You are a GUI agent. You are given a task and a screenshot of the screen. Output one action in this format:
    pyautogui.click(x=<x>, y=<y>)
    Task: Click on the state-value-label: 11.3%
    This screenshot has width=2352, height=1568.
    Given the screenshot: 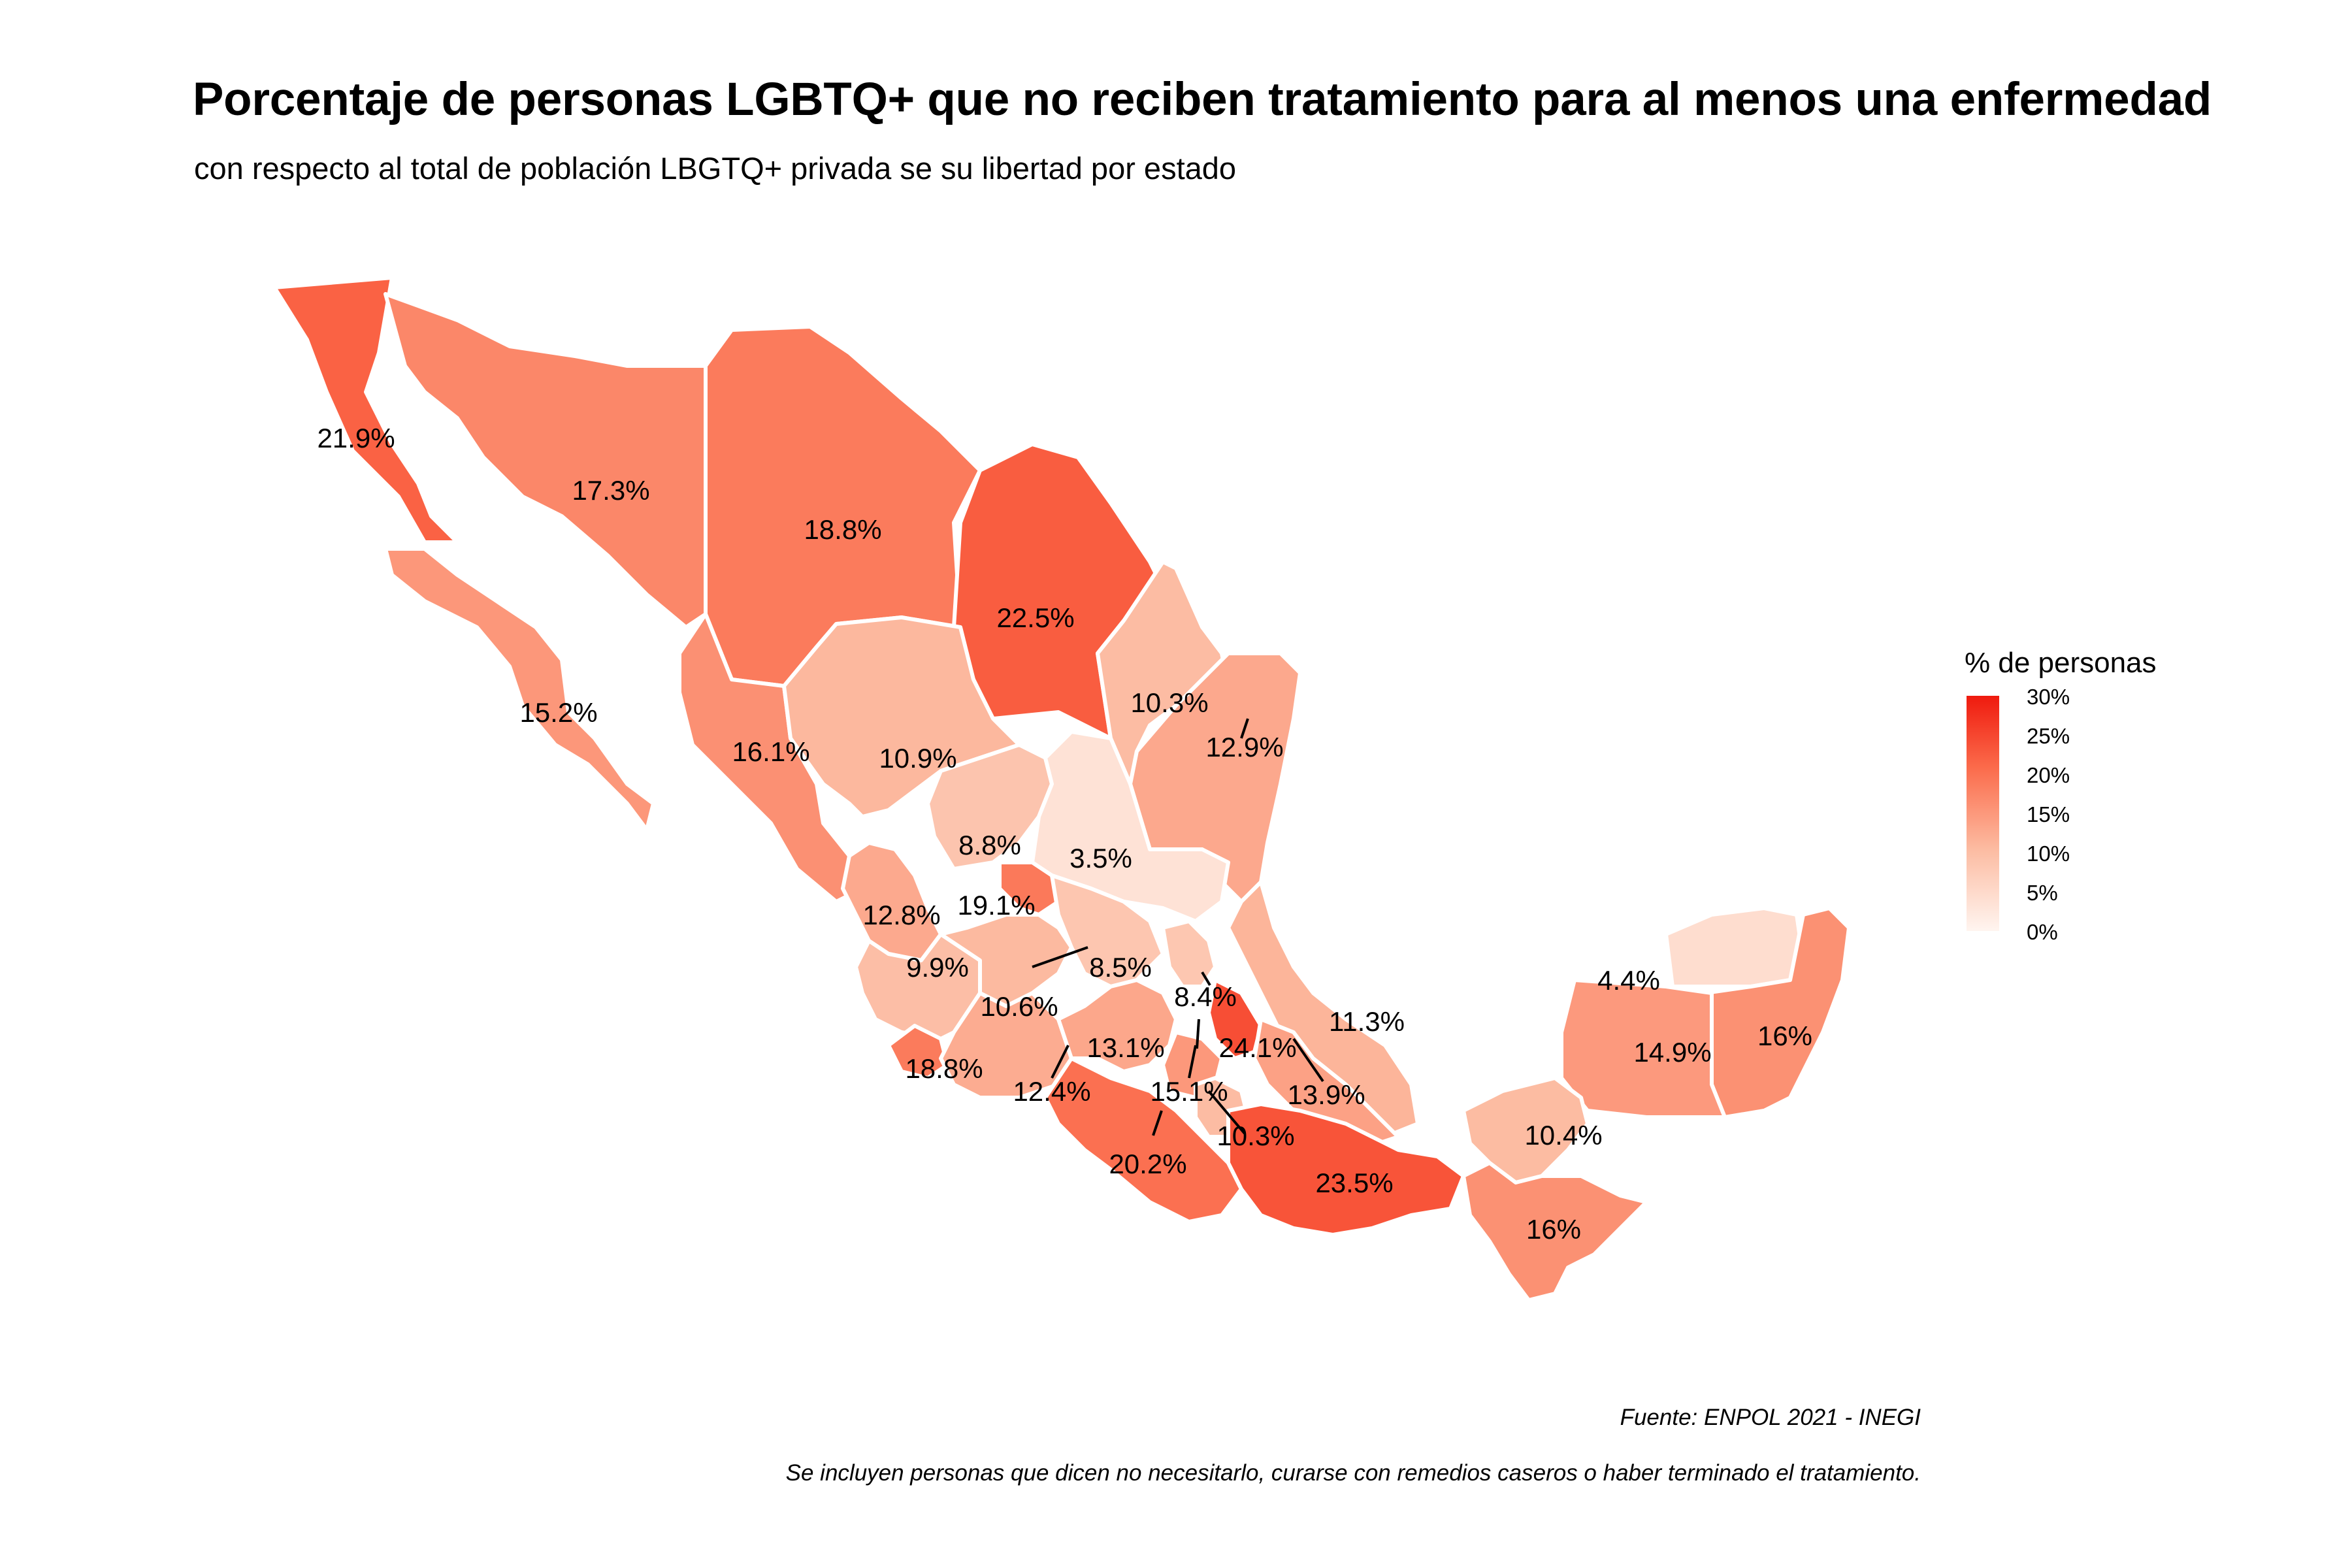 What is the action you would take?
    pyautogui.click(x=1367, y=1021)
    